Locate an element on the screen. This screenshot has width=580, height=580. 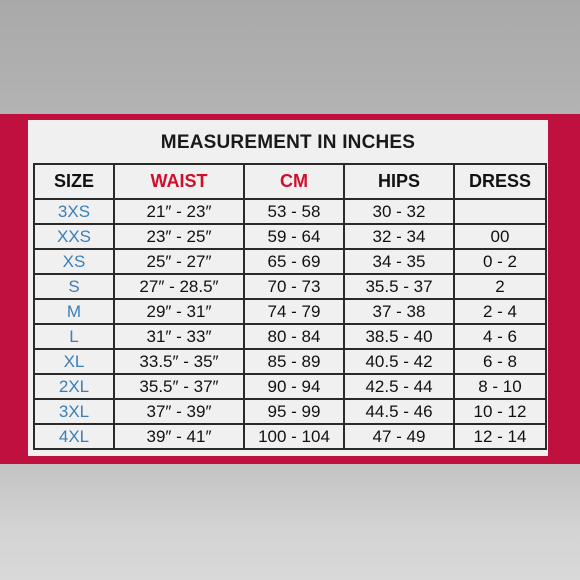
waist-cell: 39″ - 41″ is located at coordinates (179, 436).